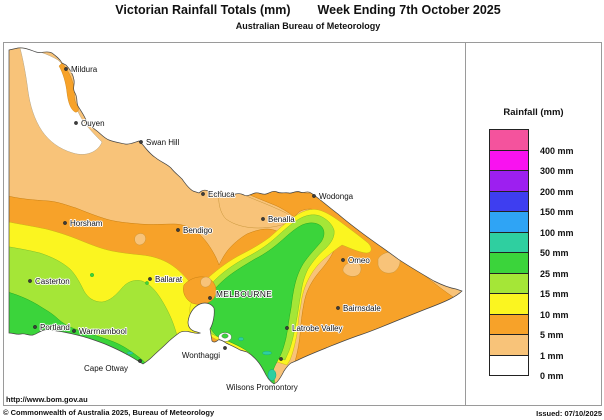 The width and height of the screenshot is (604, 420). I want to click on french-island, so click(225, 336).